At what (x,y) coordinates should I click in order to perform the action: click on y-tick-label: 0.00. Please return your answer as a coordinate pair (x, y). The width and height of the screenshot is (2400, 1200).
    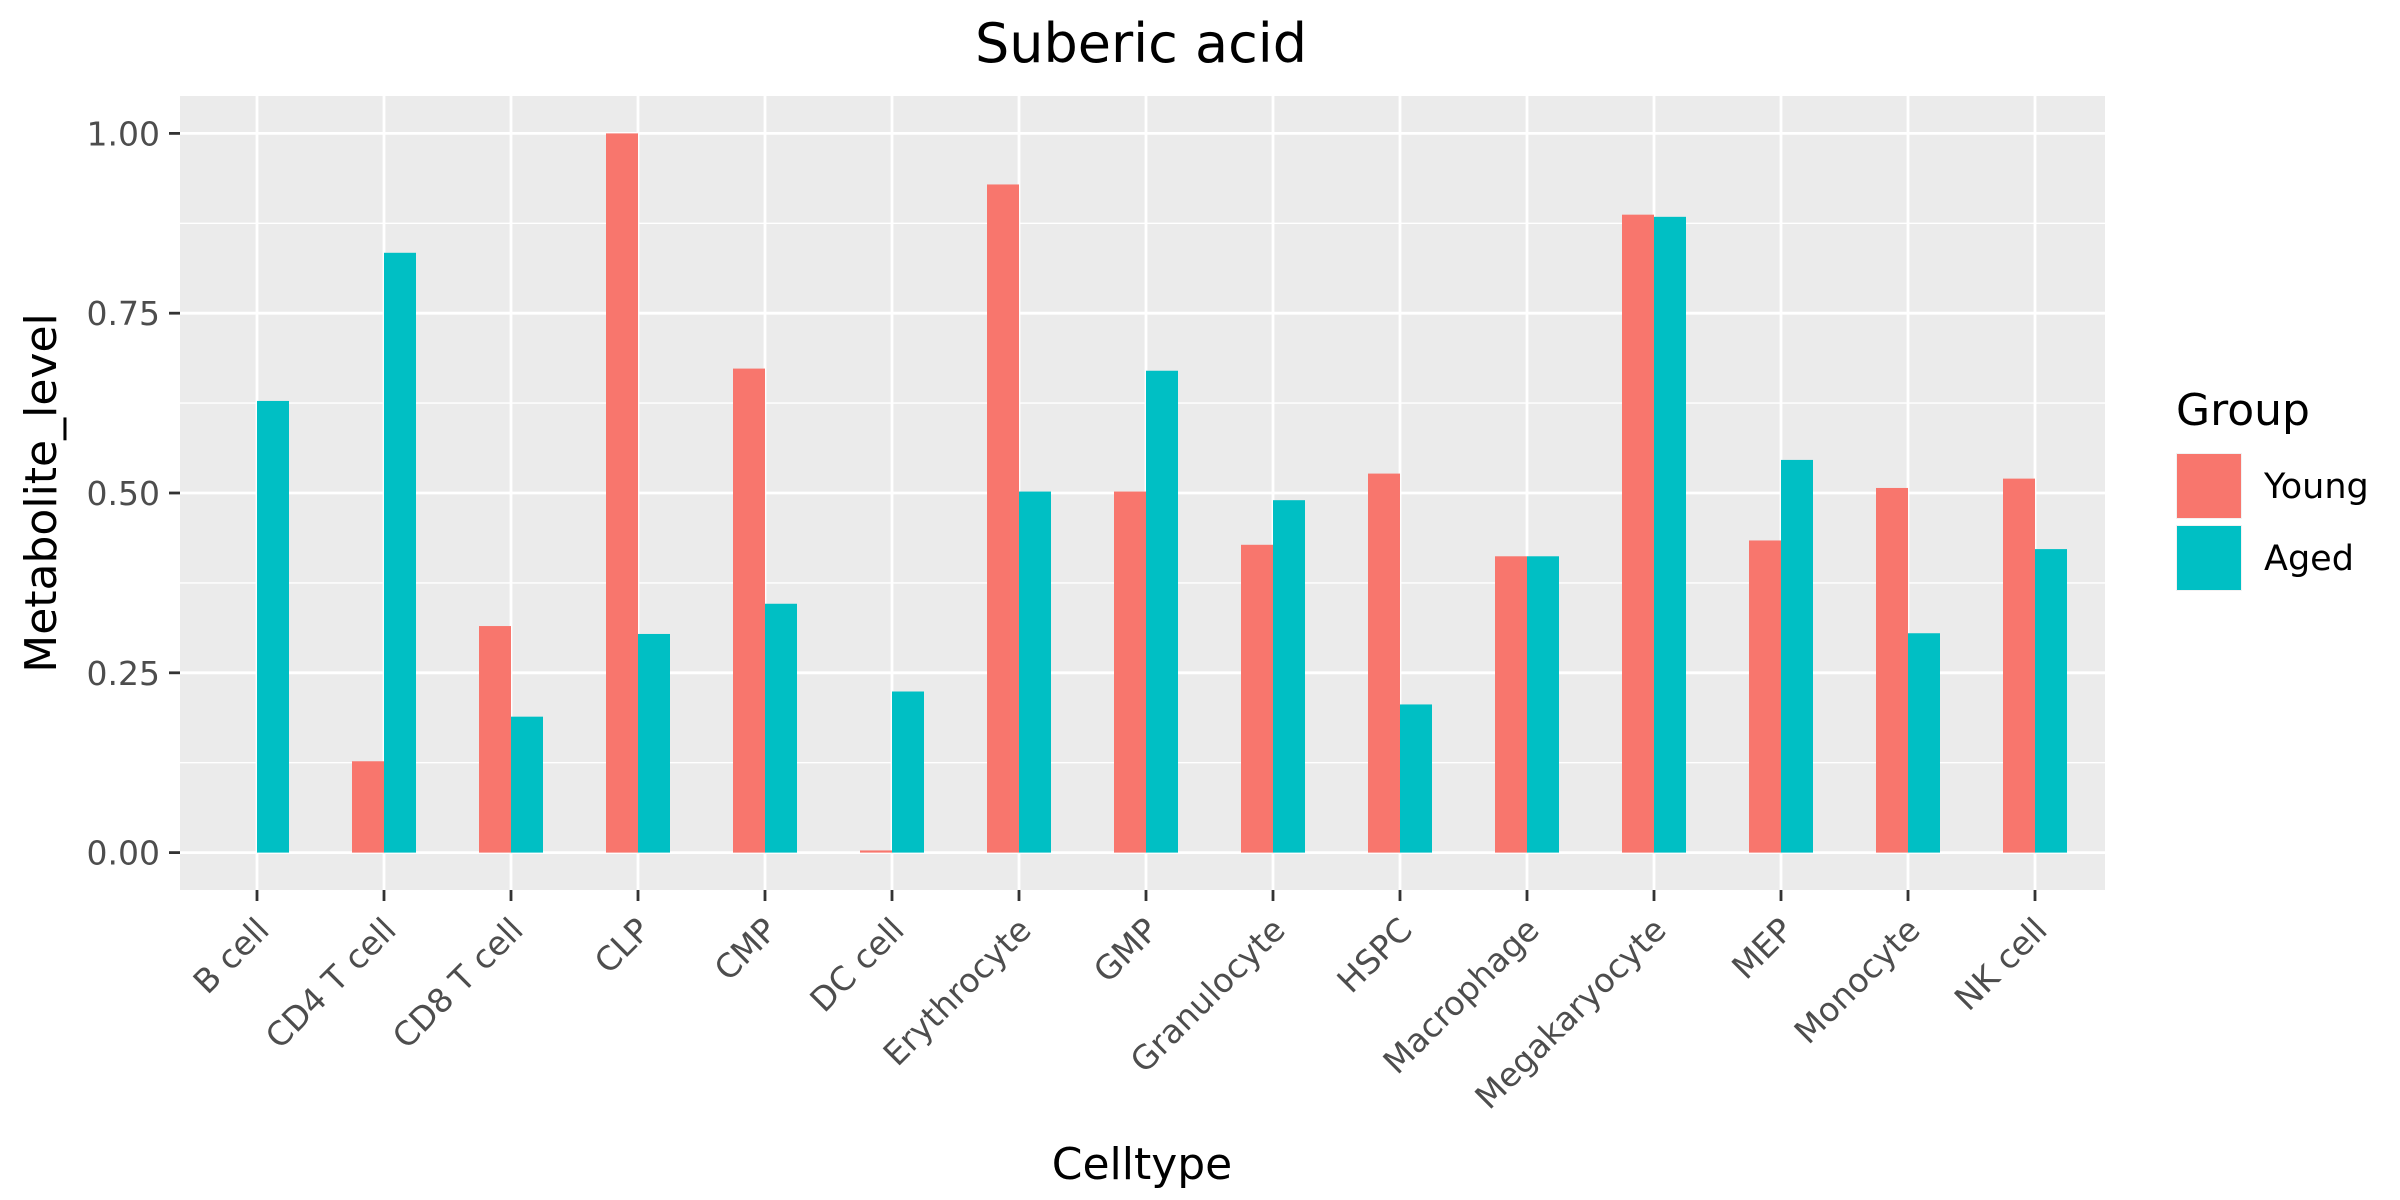
    Looking at the image, I should click on (123, 853).